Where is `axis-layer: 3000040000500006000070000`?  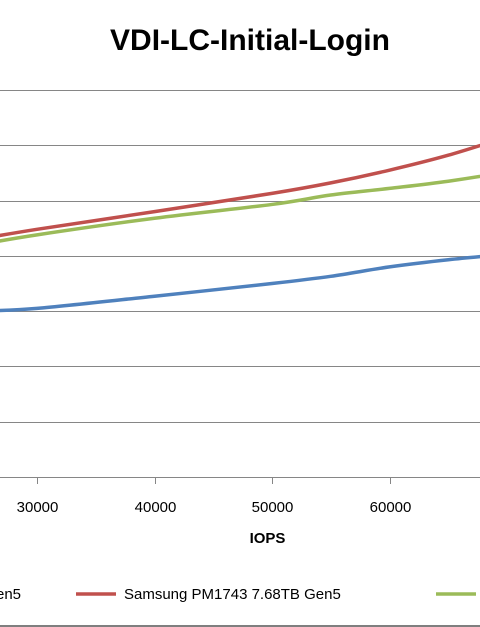
axis-layer: 3000040000500006000070000 is located at coordinates (240, 496).